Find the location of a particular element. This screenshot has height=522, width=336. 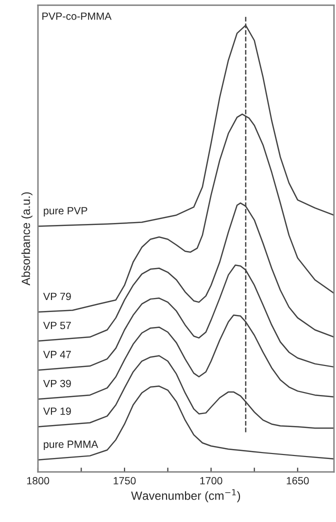

x-tick-label: 1650 is located at coordinates (297, 480).